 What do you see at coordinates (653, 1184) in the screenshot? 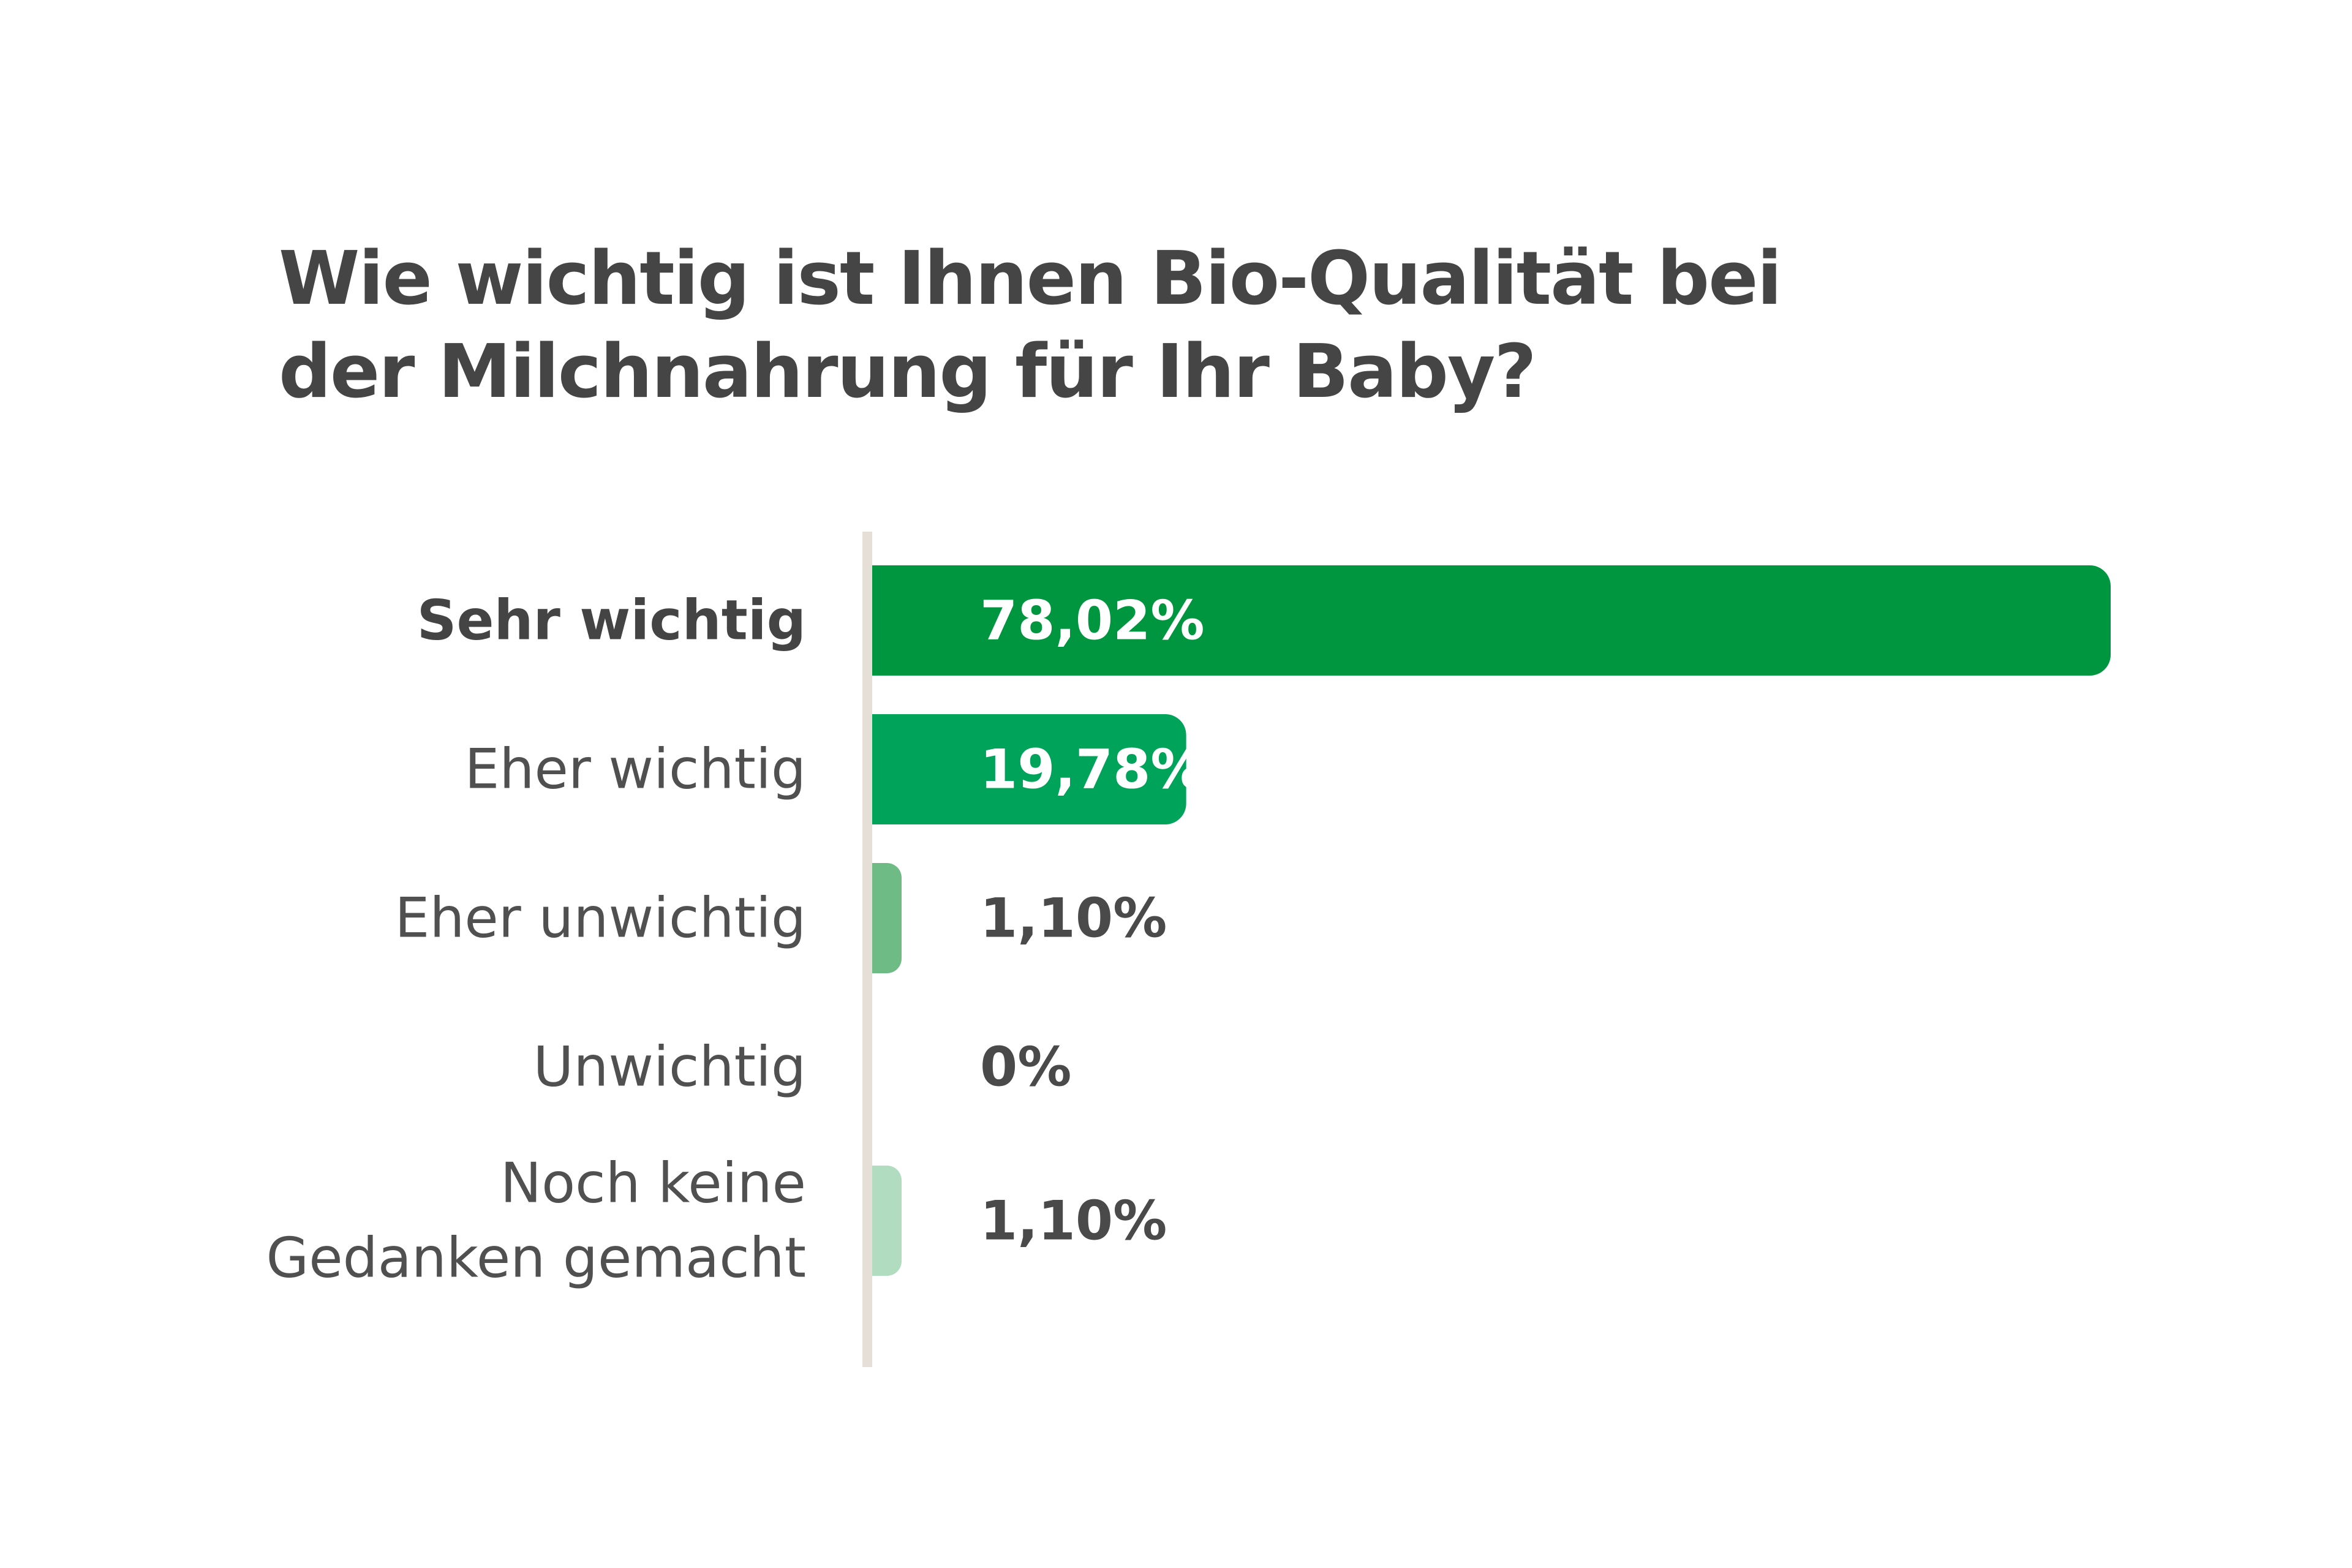
I see `category-label-4-line-0: Noch keine` at bounding box center [653, 1184].